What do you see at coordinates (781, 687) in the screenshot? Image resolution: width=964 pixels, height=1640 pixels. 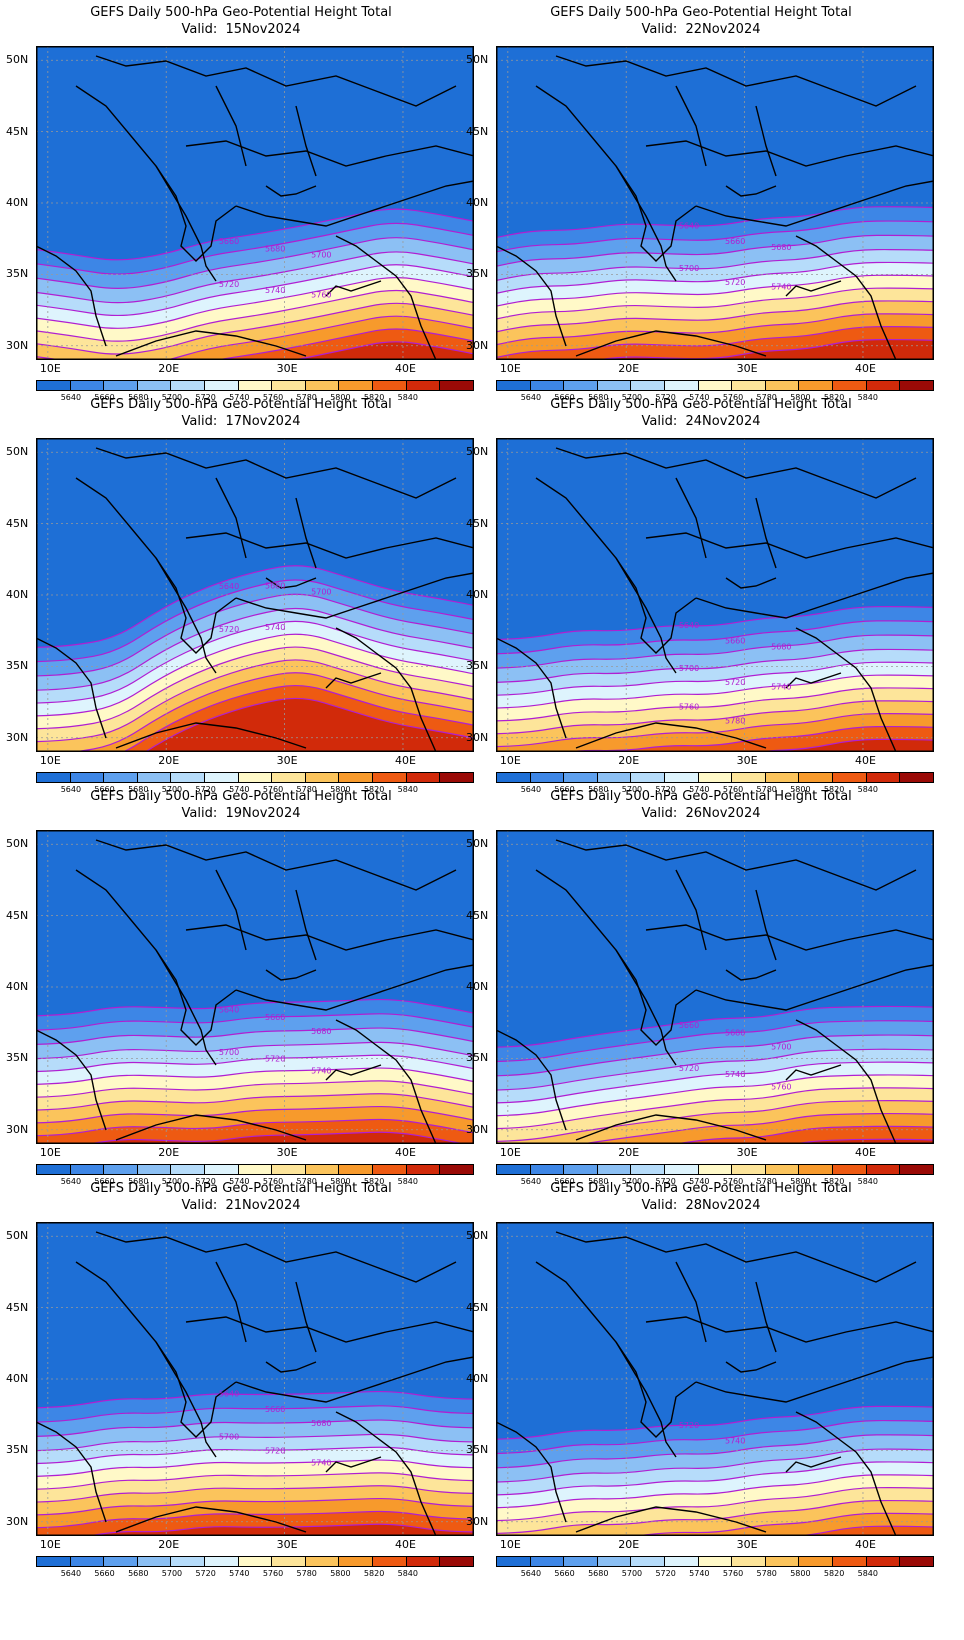 I see `contour-label: 5740` at bounding box center [781, 687].